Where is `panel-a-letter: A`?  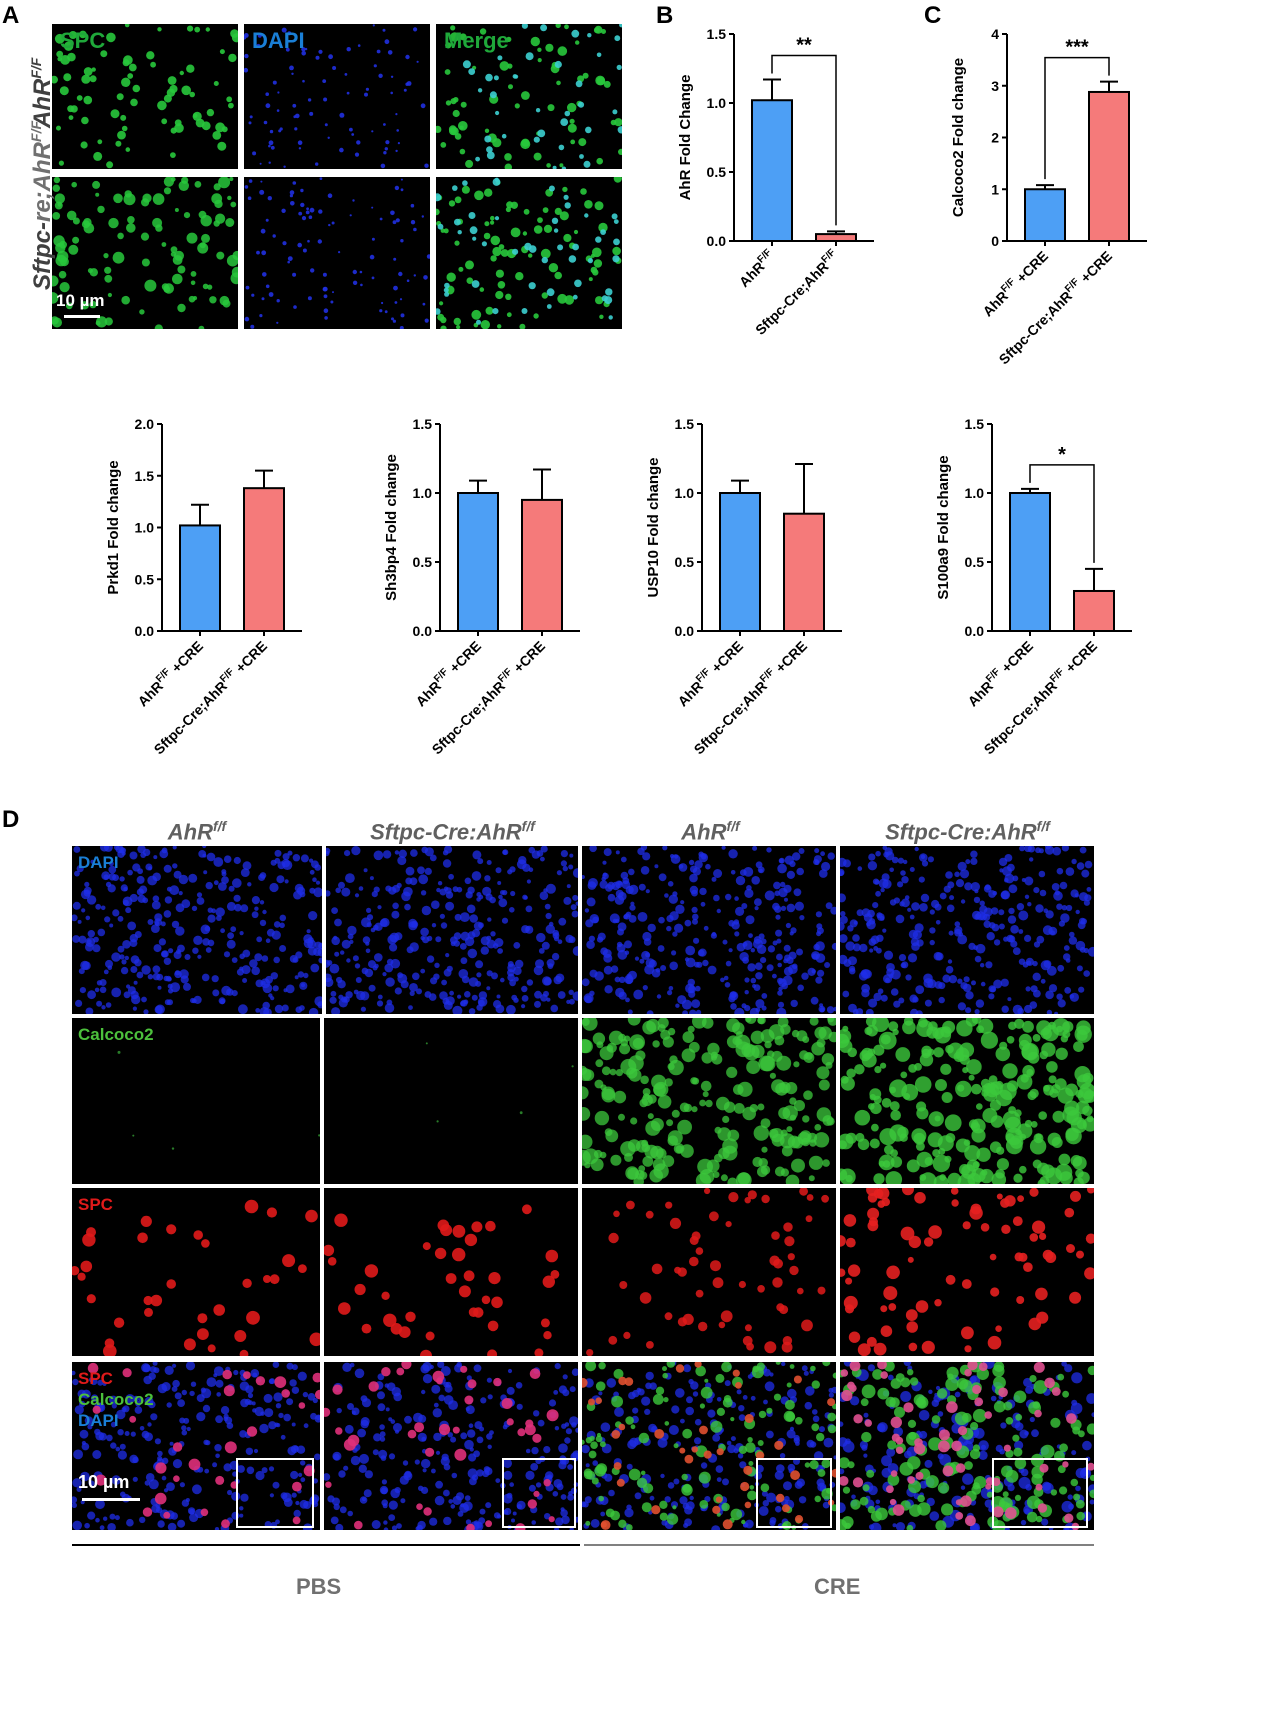 panel-a-letter: A is located at coordinates (11, 15).